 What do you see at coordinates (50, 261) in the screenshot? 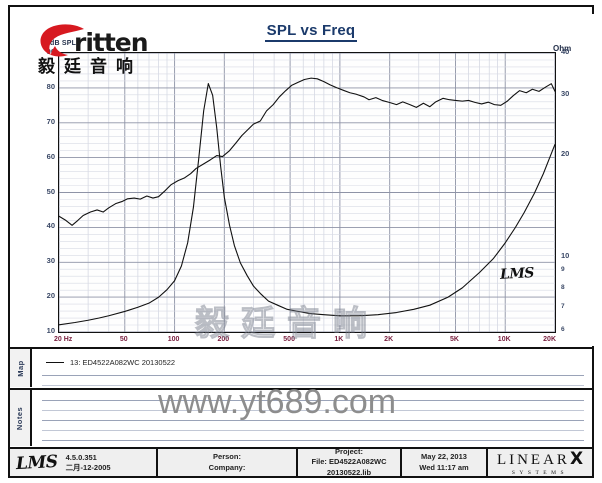
I see `y-tick-30: 30` at bounding box center [50, 261].